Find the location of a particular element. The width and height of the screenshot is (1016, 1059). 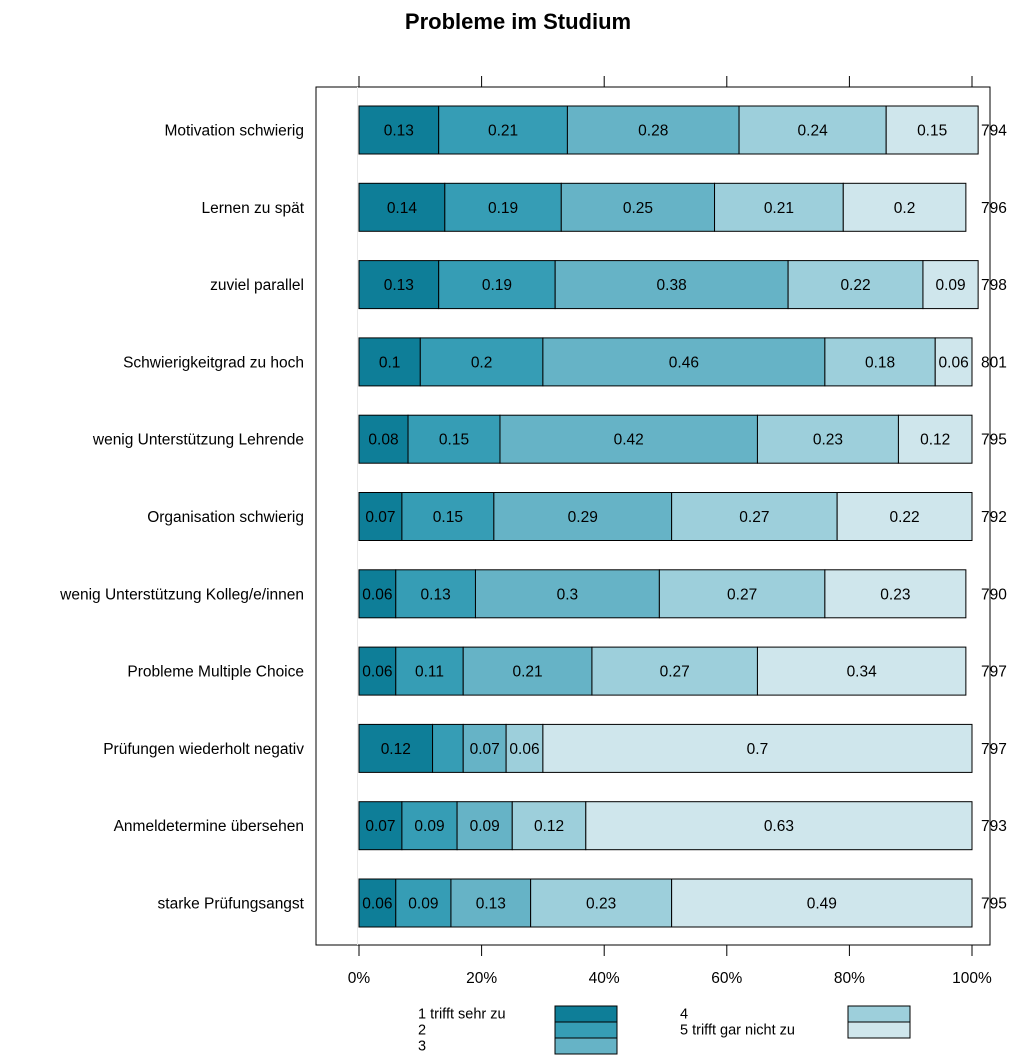

category-label: wenig Unterstützung Kolleg/e/innen is located at coordinates (181, 594).